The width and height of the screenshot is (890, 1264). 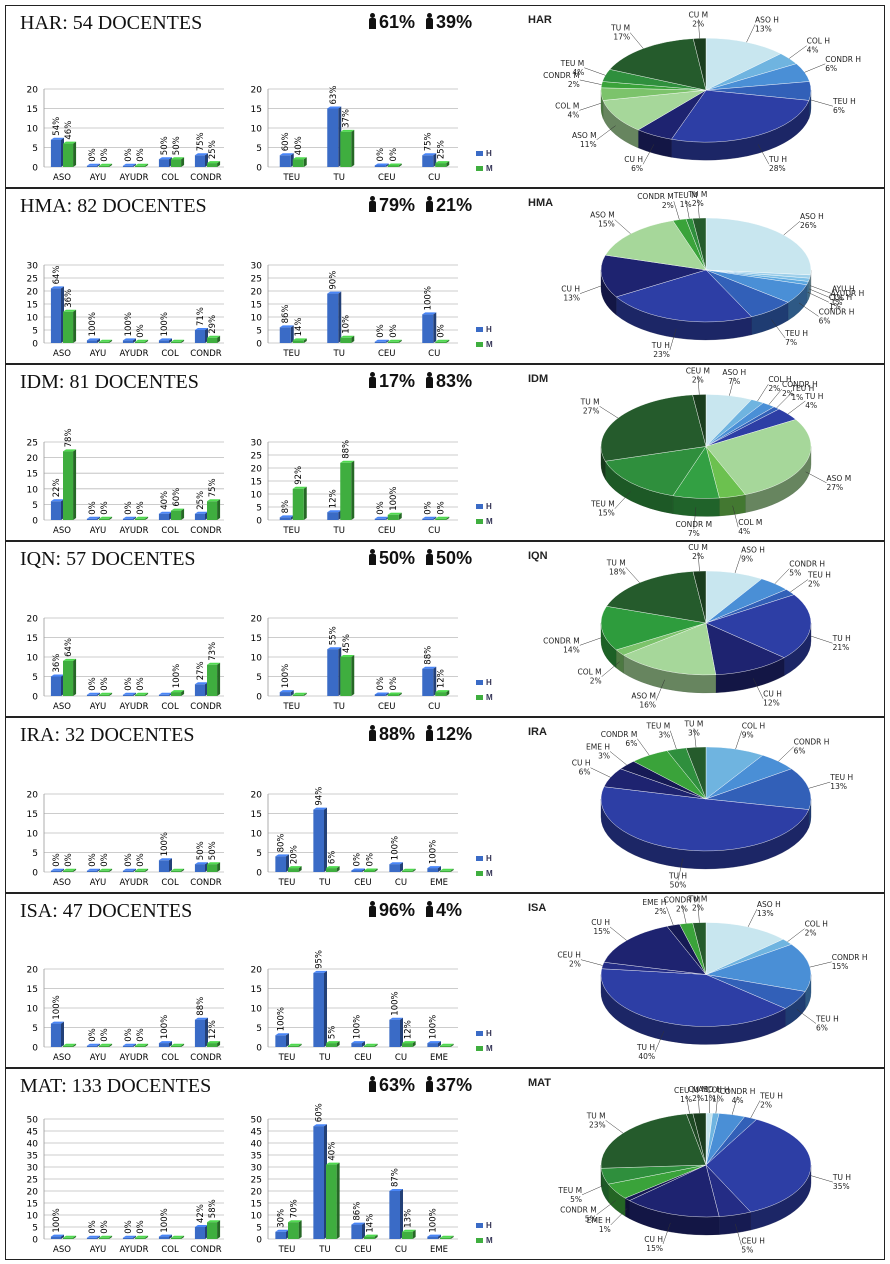 I want to click on x-tick-label: ASO, so click(x=62, y=707).